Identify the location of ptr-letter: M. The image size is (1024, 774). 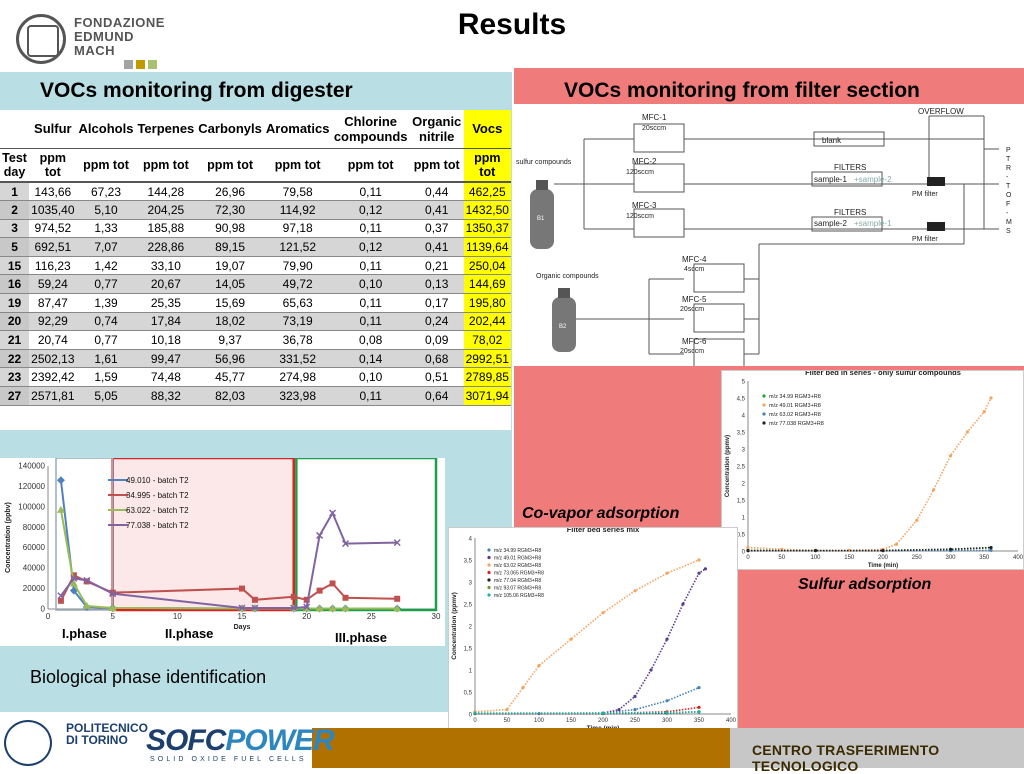
(1009, 222).